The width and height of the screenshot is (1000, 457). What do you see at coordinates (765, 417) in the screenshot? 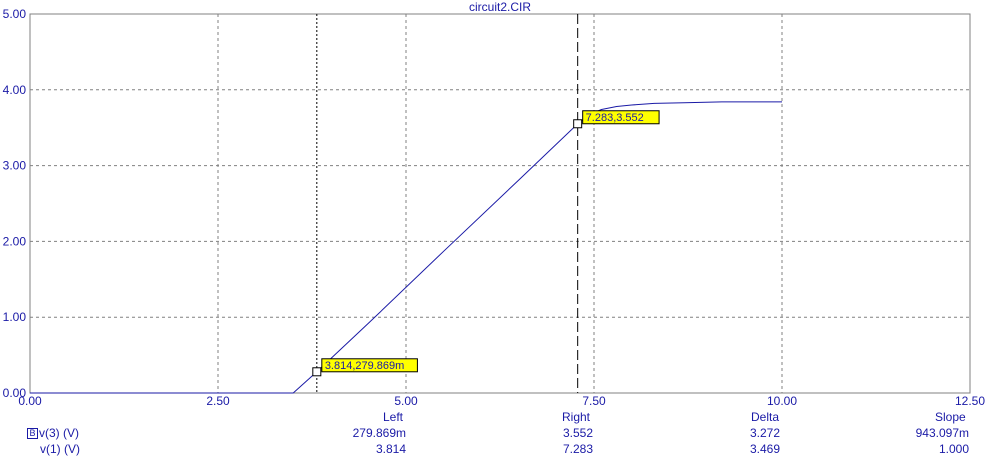
I see `header-delta: Delta` at bounding box center [765, 417].